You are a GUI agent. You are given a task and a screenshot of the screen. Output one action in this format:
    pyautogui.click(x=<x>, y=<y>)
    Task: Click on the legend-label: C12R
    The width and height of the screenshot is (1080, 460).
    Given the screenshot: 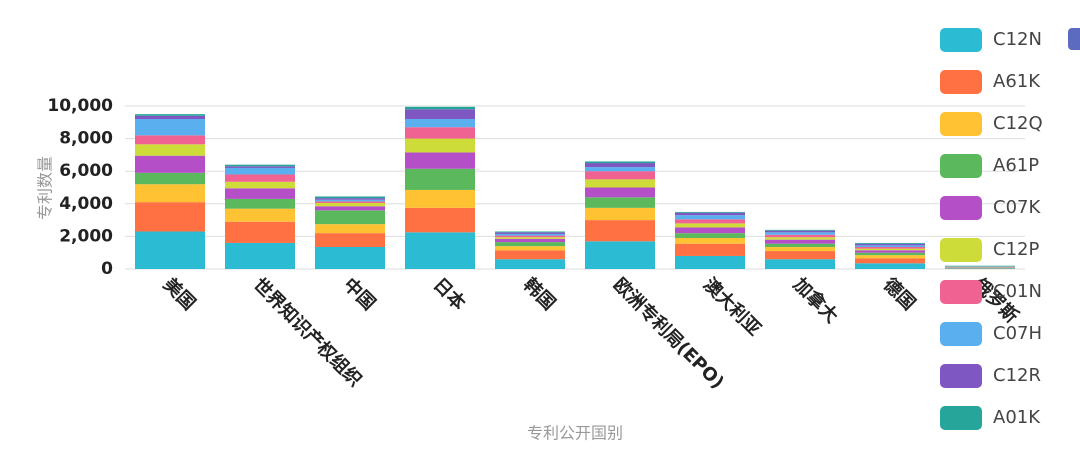 What is the action you would take?
    pyautogui.click(x=1017, y=375)
    